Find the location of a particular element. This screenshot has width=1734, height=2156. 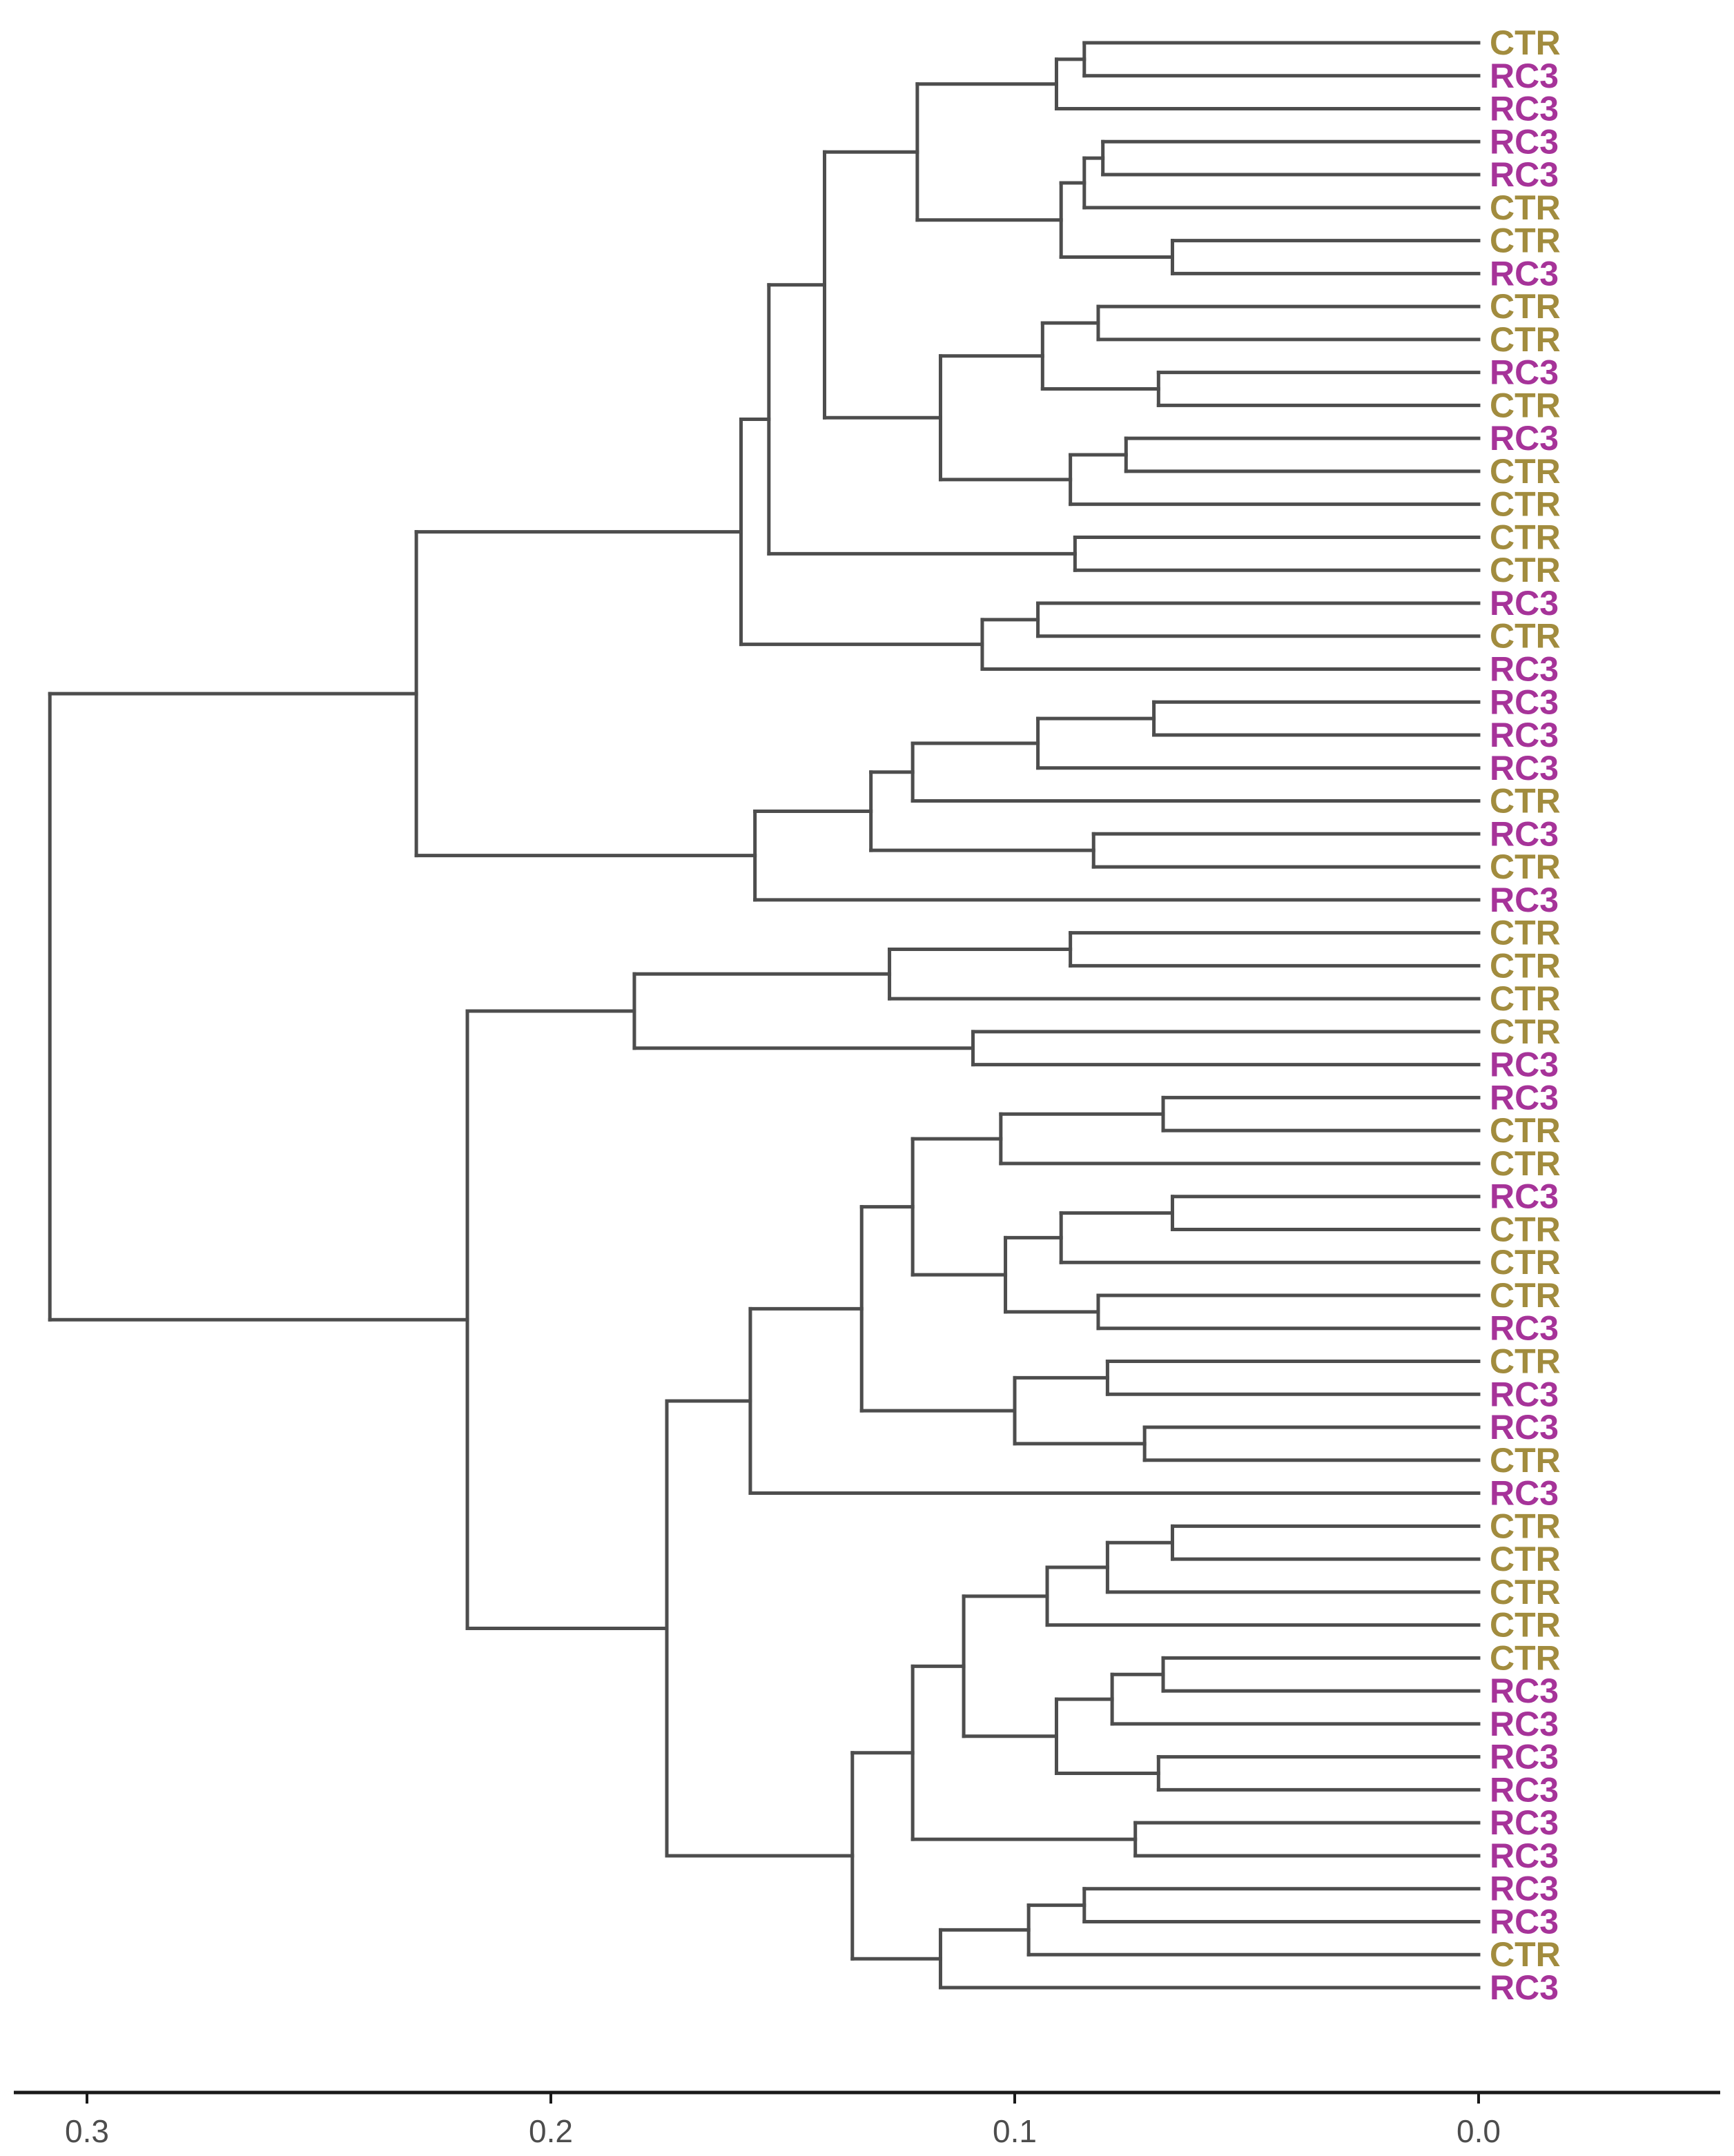

x-axis-ticks: 0.3 0.2 0.1 0.0 is located at coordinates (783, 2121).